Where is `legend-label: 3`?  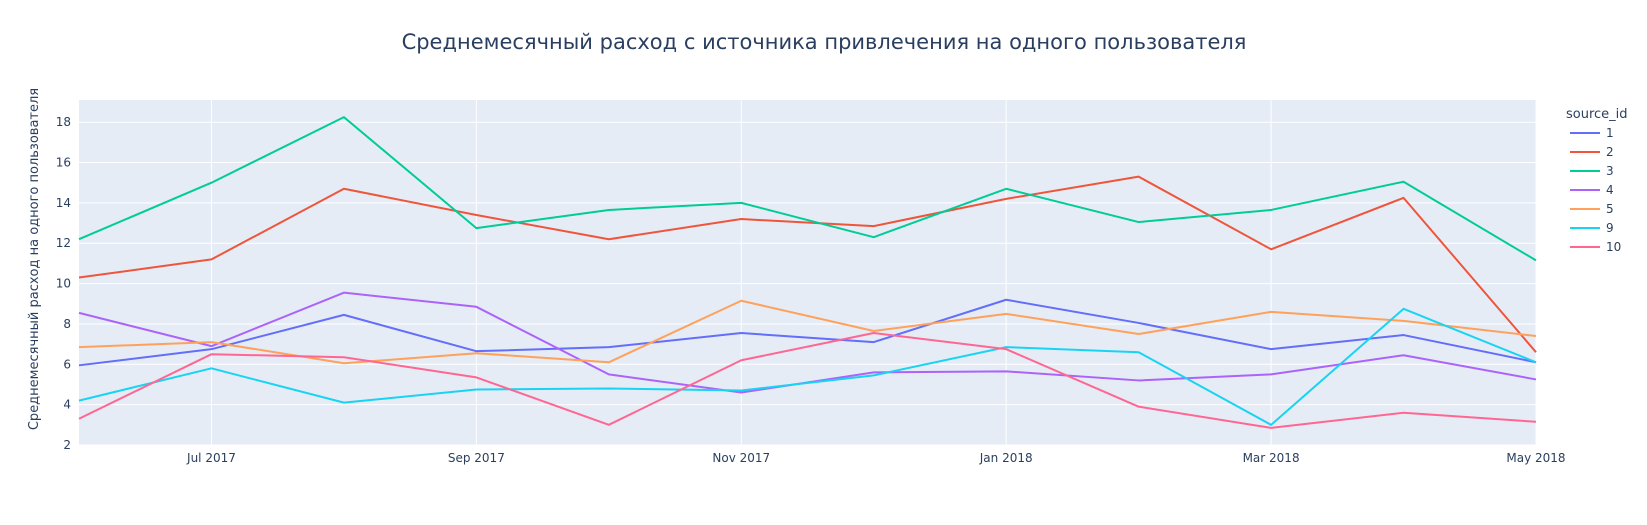
legend-label: 3 is located at coordinates (1610, 171).